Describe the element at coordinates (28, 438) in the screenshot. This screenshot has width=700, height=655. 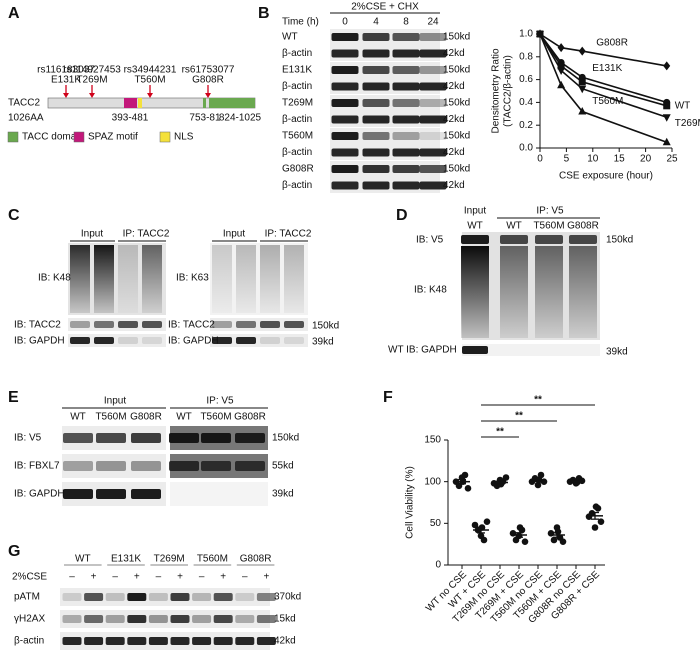
I see `ib-label: IB: V5` at that location.